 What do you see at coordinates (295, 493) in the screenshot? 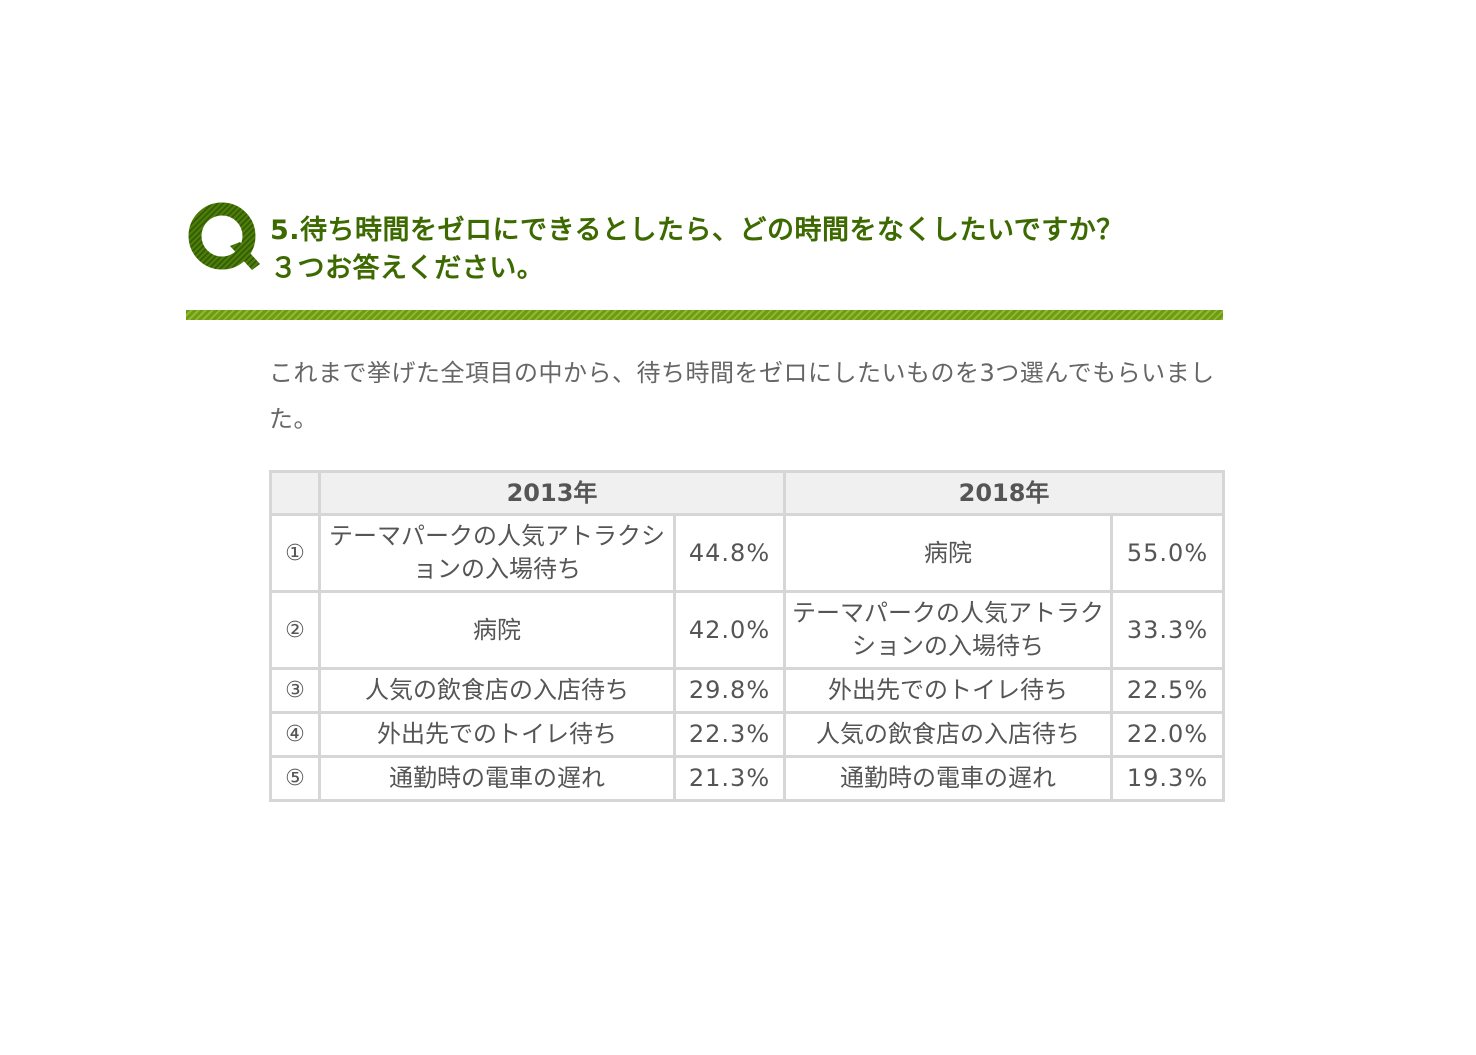
I see `header-empty-cell` at bounding box center [295, 493].